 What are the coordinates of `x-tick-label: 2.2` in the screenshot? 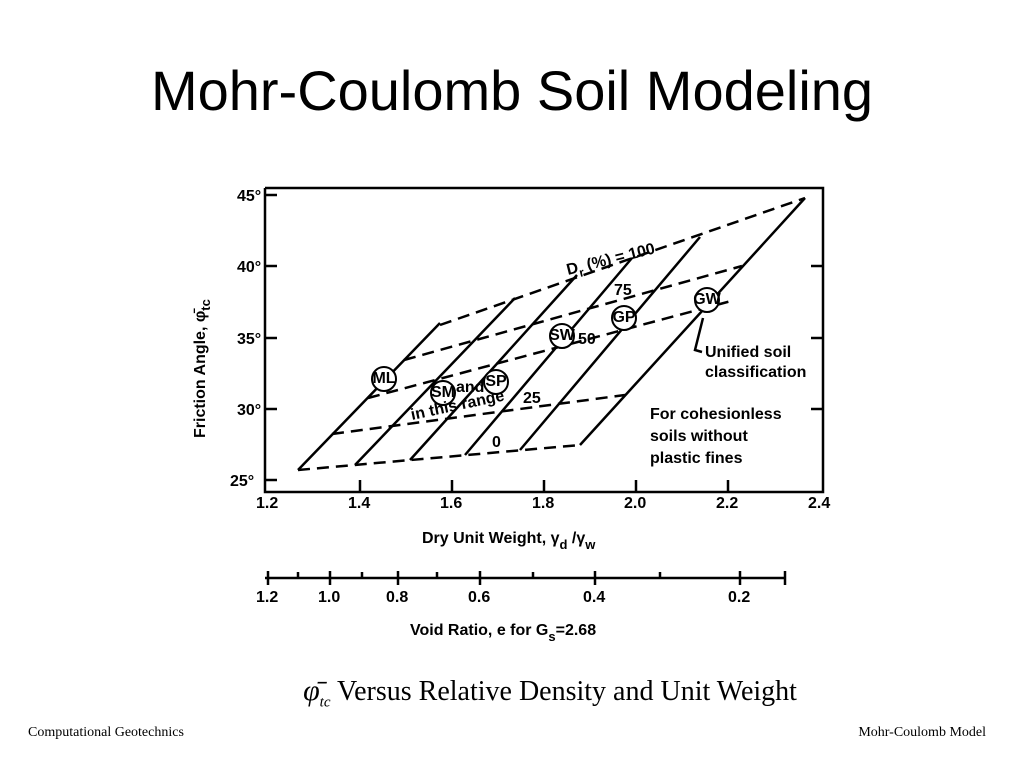 It's located at (727, 503).